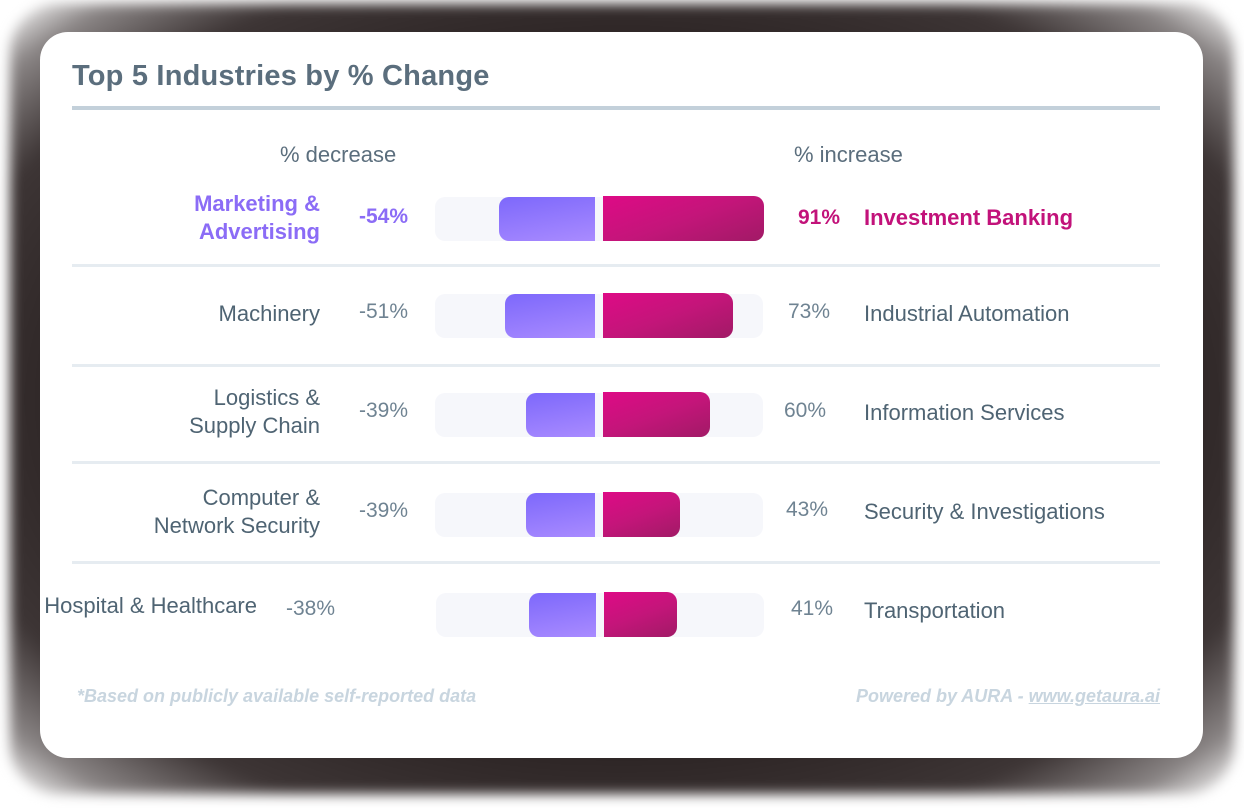  I want to click on label-line: Logistics &, so click(266, 397).